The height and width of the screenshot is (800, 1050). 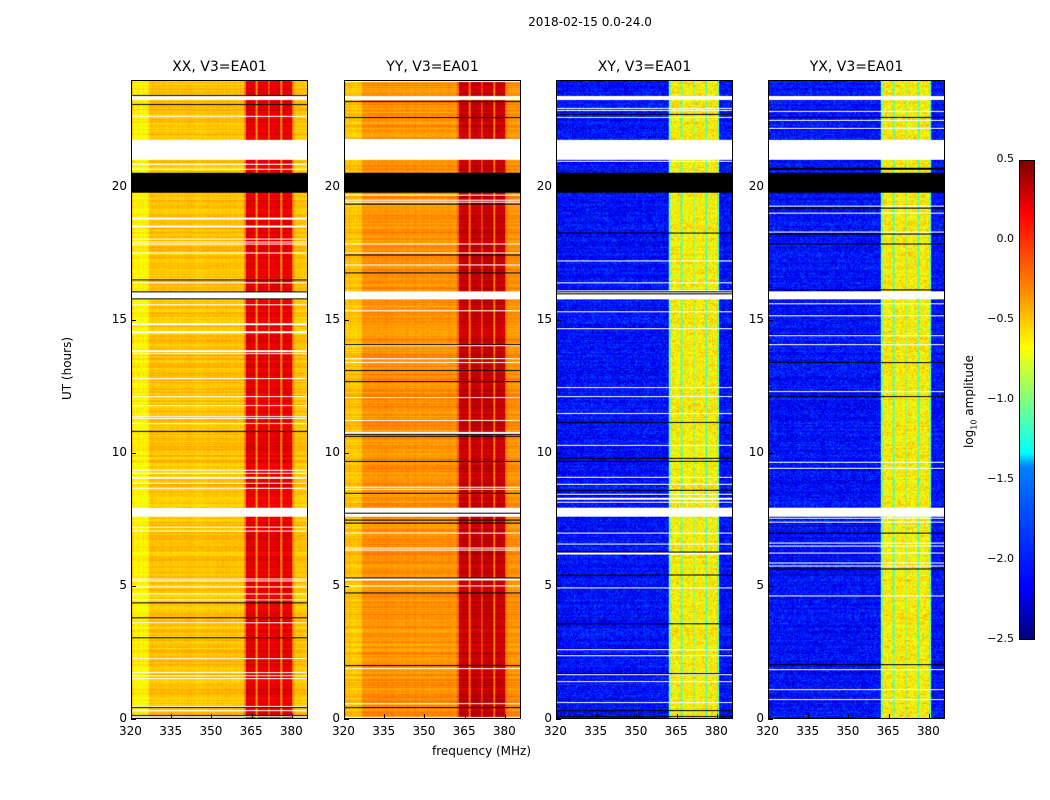 What do you see at coordinates (432, 67) in the screenshot?
I see `panel-title: YY, V3=EA01` at bounding box center [432, 67].